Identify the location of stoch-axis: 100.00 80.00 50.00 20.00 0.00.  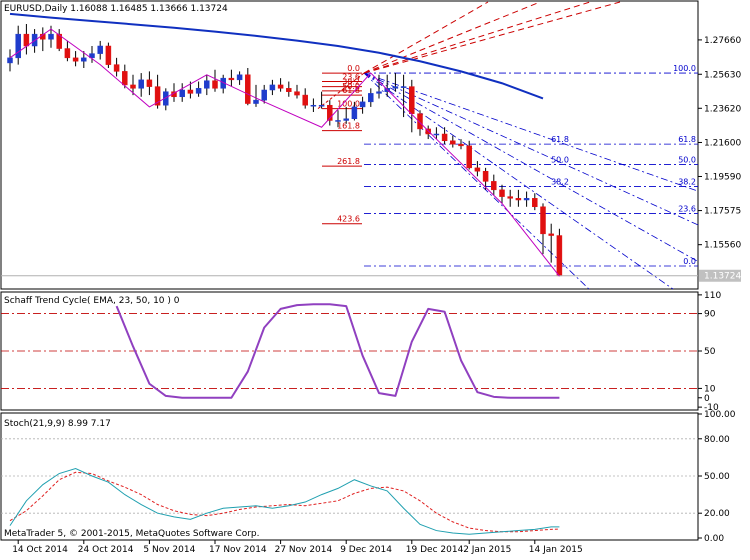
(717, 477).